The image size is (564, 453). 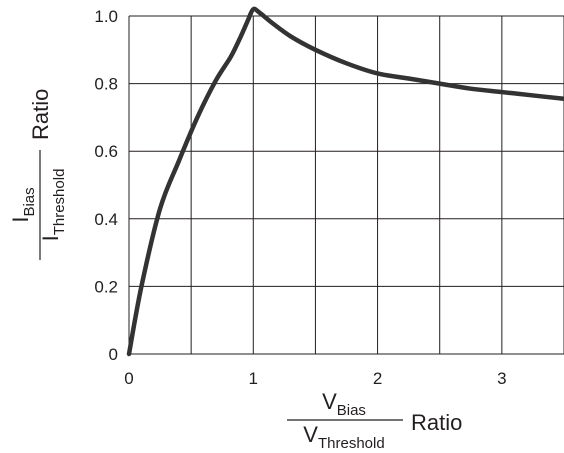 What do you see at coordinates (106, 84) in the screenshot?
I see `y-tick-label: 0.8` at bounding box center [106, 84].